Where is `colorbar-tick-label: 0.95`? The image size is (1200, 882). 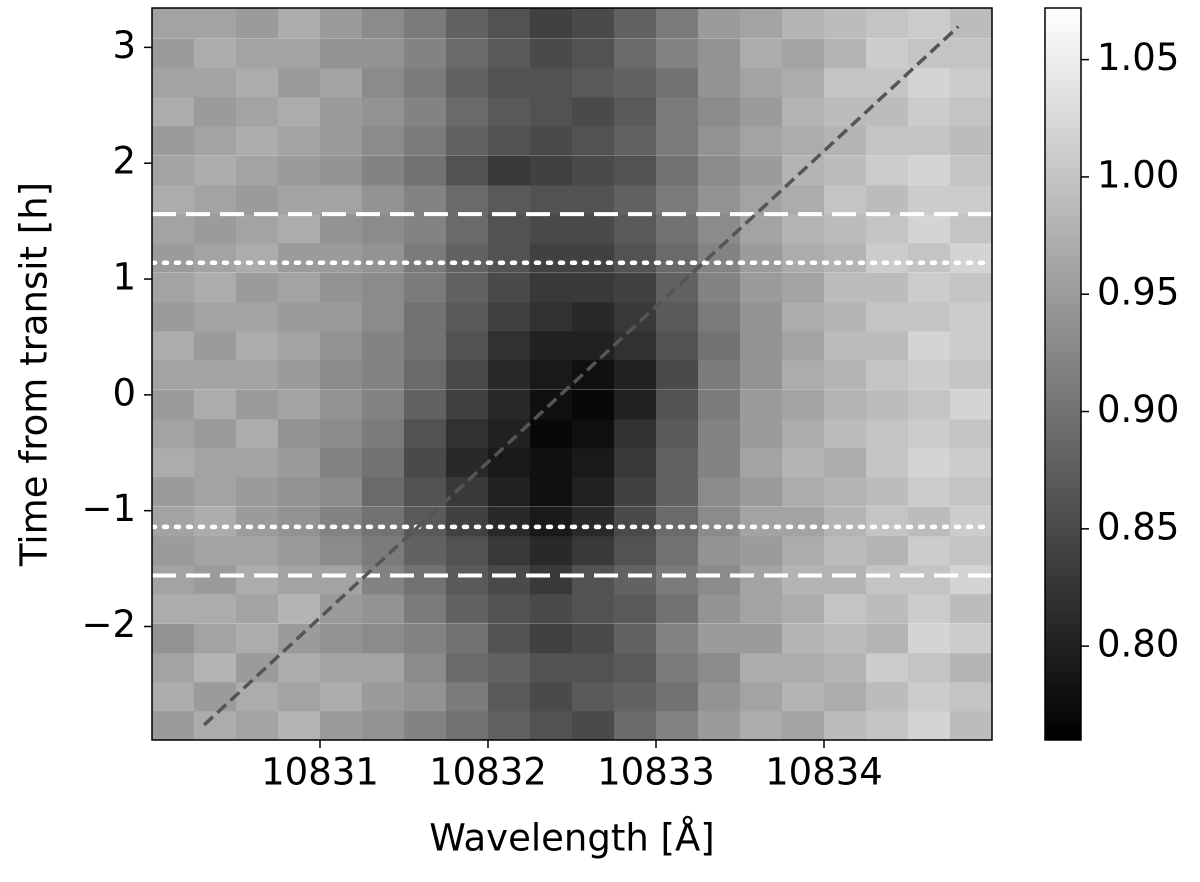 colorbar-tick-label: 0.95 is located at coordinates (1138, 292).